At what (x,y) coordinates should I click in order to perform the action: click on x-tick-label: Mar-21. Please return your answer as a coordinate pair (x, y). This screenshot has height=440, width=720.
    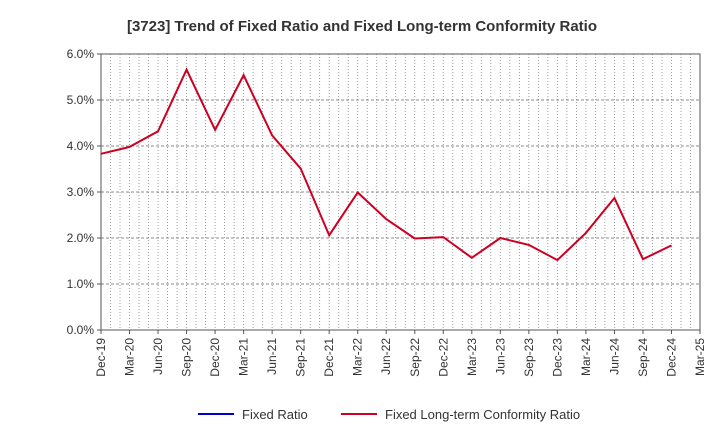
    Looking at the image, I should click on (244, 357).